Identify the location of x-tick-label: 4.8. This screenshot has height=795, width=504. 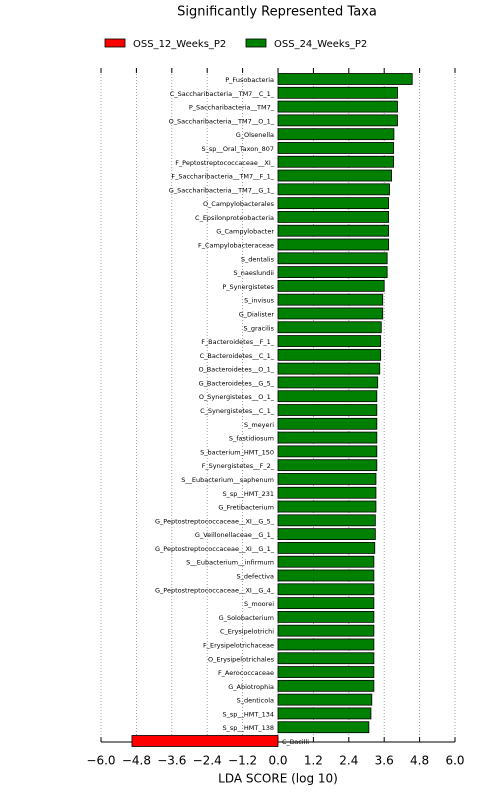
(419, 761).